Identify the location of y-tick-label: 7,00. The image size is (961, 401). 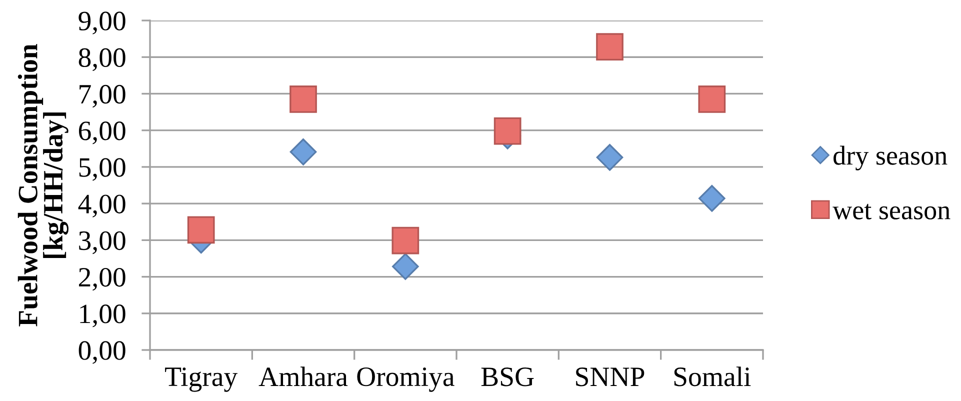
(103, 96).